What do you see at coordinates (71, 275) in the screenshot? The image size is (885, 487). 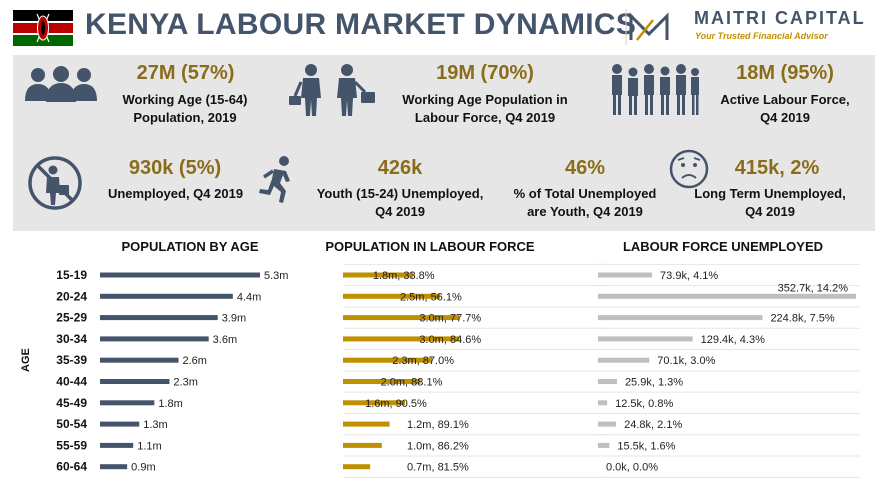 I see `age-tick-label: 15-19` at bounding box center [71, 275].